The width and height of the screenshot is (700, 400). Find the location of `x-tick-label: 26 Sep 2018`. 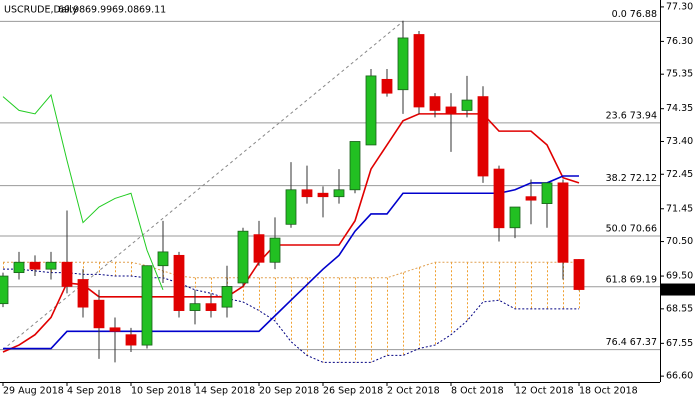

x-tick-label: 26 Sep 2018 is located at coordinates (353, 391).